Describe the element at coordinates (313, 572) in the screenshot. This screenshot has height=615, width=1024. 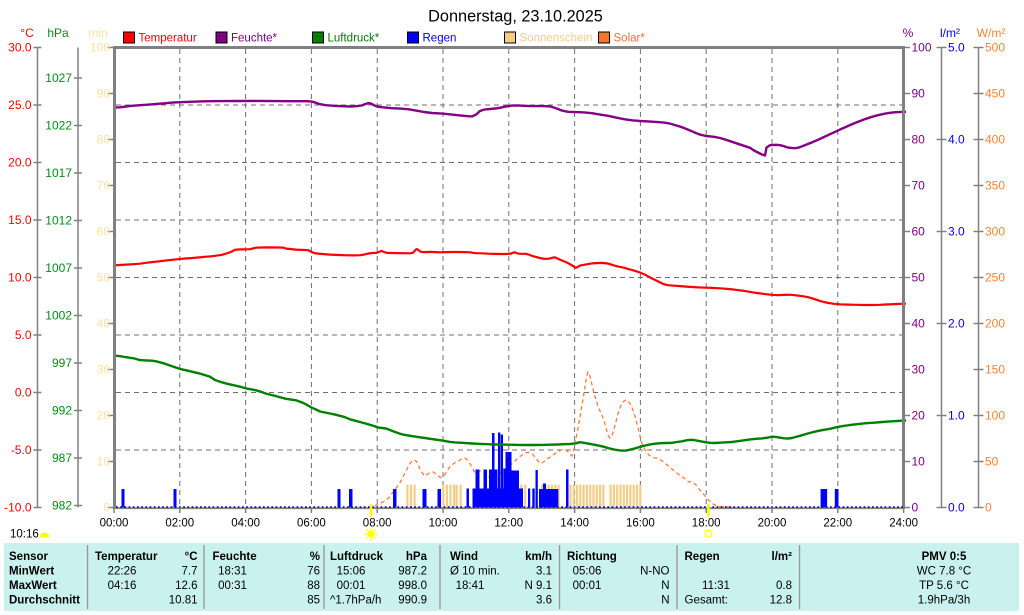
I see `svg-text: 76` at that location.